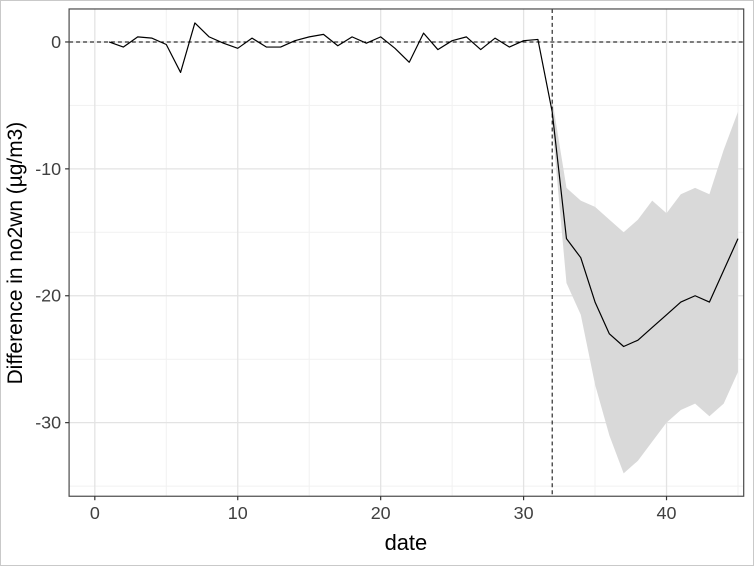 This screenshot has width=754, height=566. I want to click on x-tick-label: 10, so click(238, 513).